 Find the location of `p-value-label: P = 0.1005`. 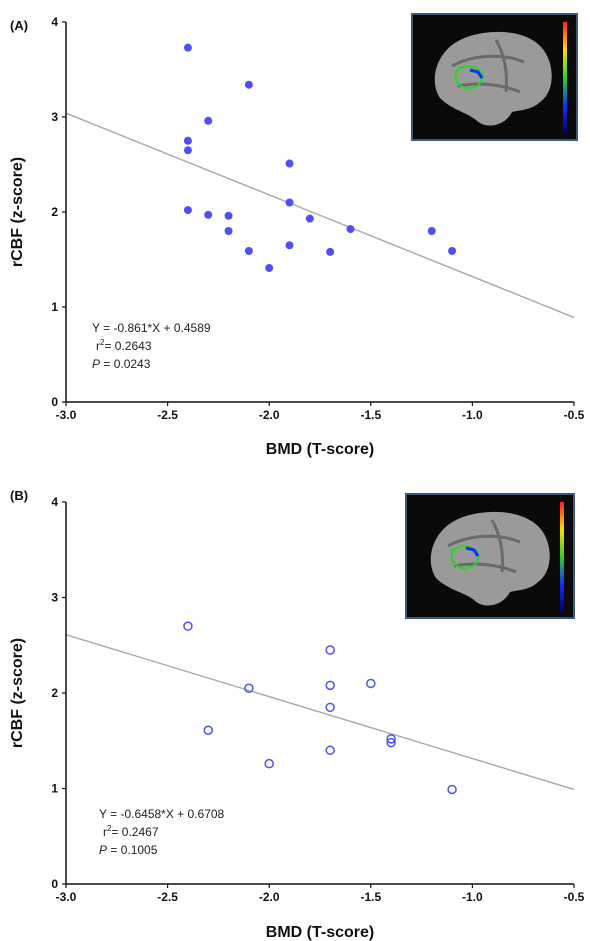

p-value-label: P = 0.1005 is located at coordinates (128, 850).